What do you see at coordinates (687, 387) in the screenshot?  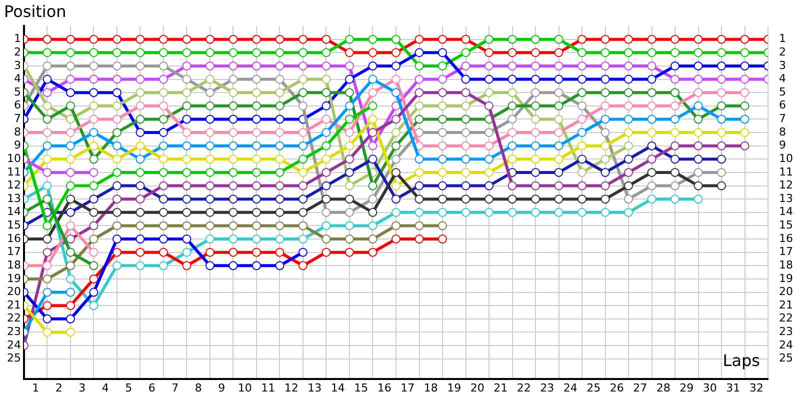 I see `x-tick-label: 29` at bounding box center [687, 387].